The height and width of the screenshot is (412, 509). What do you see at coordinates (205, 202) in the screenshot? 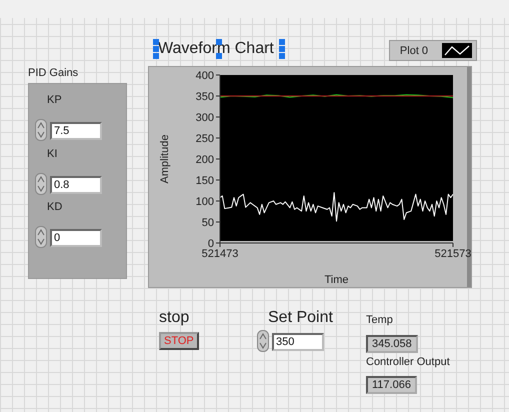
I see `y-tick-label: 100` at bounding box center [205, 202].